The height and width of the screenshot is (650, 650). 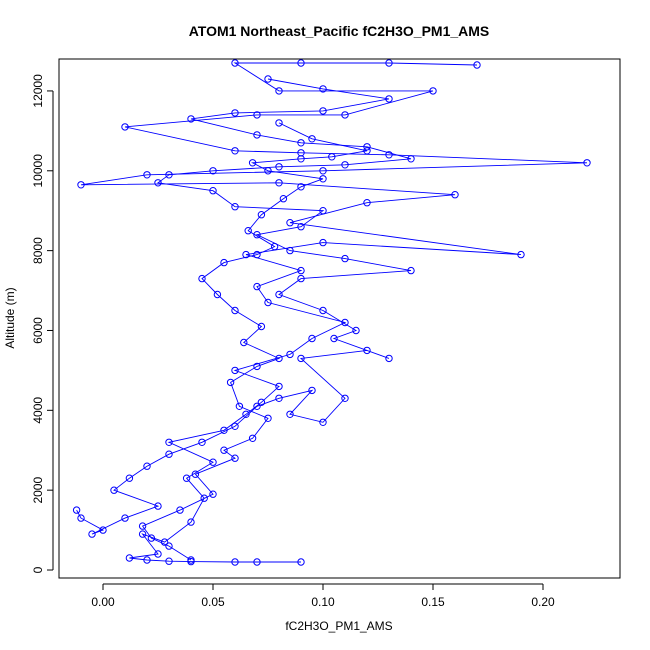 What do you see at coordinates (38, 330) in the screenshot?
I see `y-tick-label: 6000` at bounding box center [38, 330].